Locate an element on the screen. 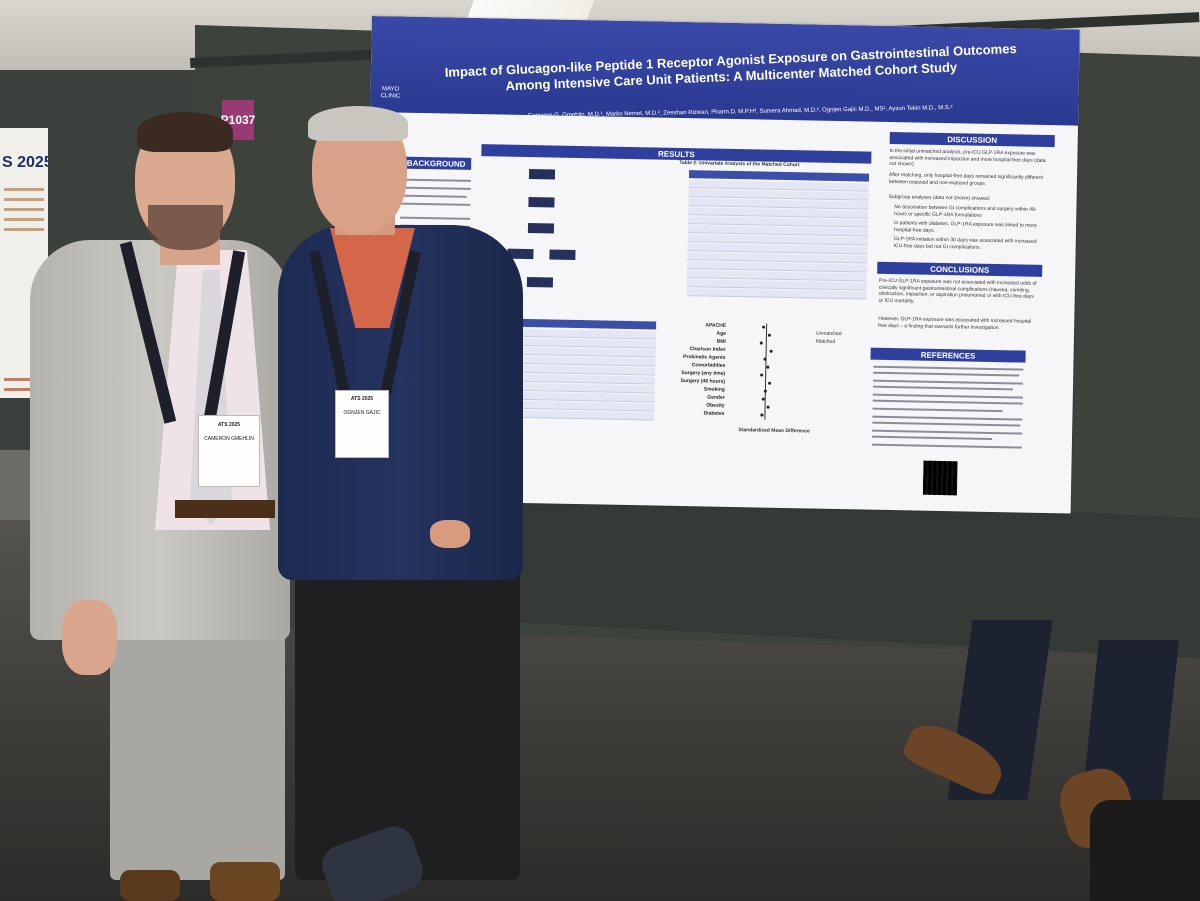 The width and height of the screenshot is (1200, 901). left-man-badge: ATS 2025 CAMERON GMEHLIN is located at coordinates (229, 451).